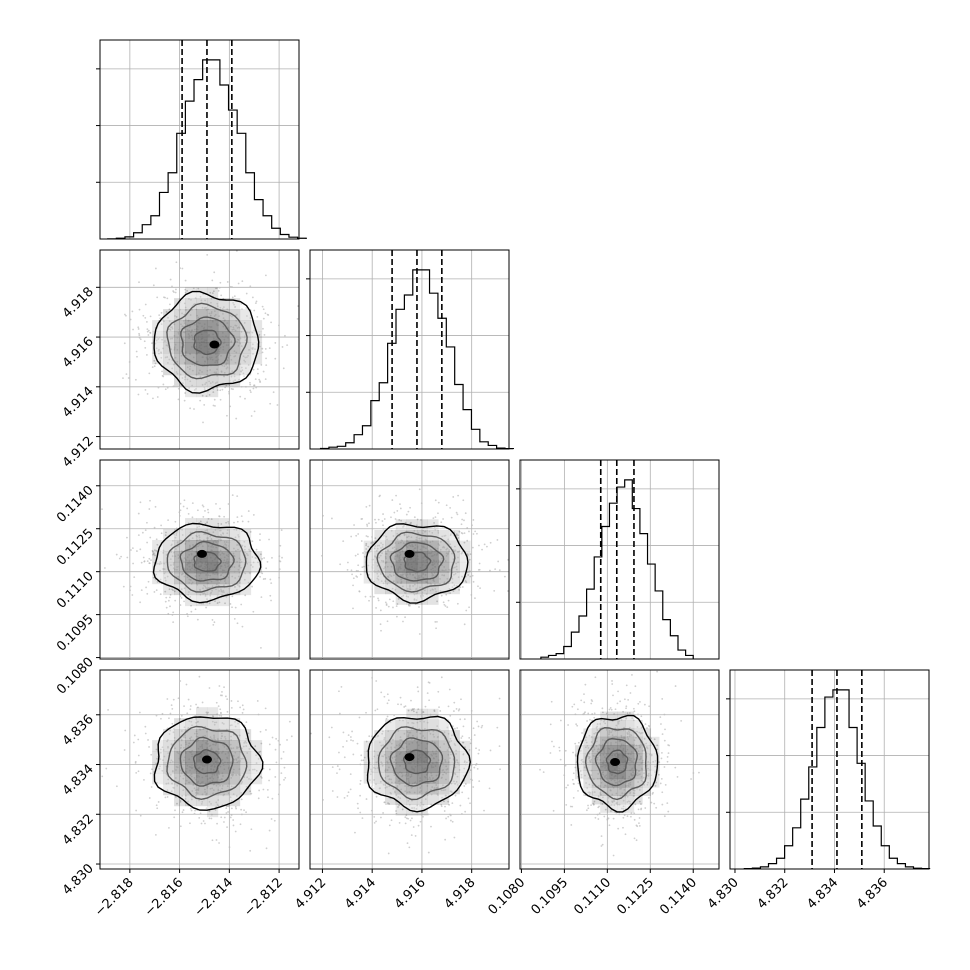  I want to click on contour-line, so click(206, 342).